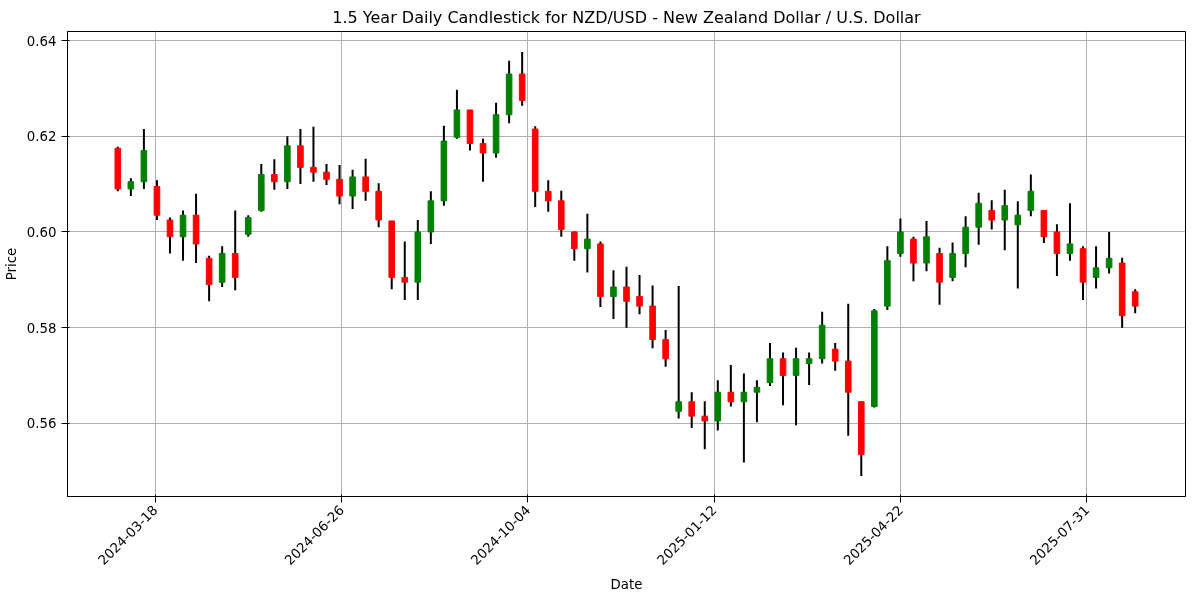  Describe the element at coordinates (626, 585) in the screenshot. I see `x-axis-title: Date` at that location.